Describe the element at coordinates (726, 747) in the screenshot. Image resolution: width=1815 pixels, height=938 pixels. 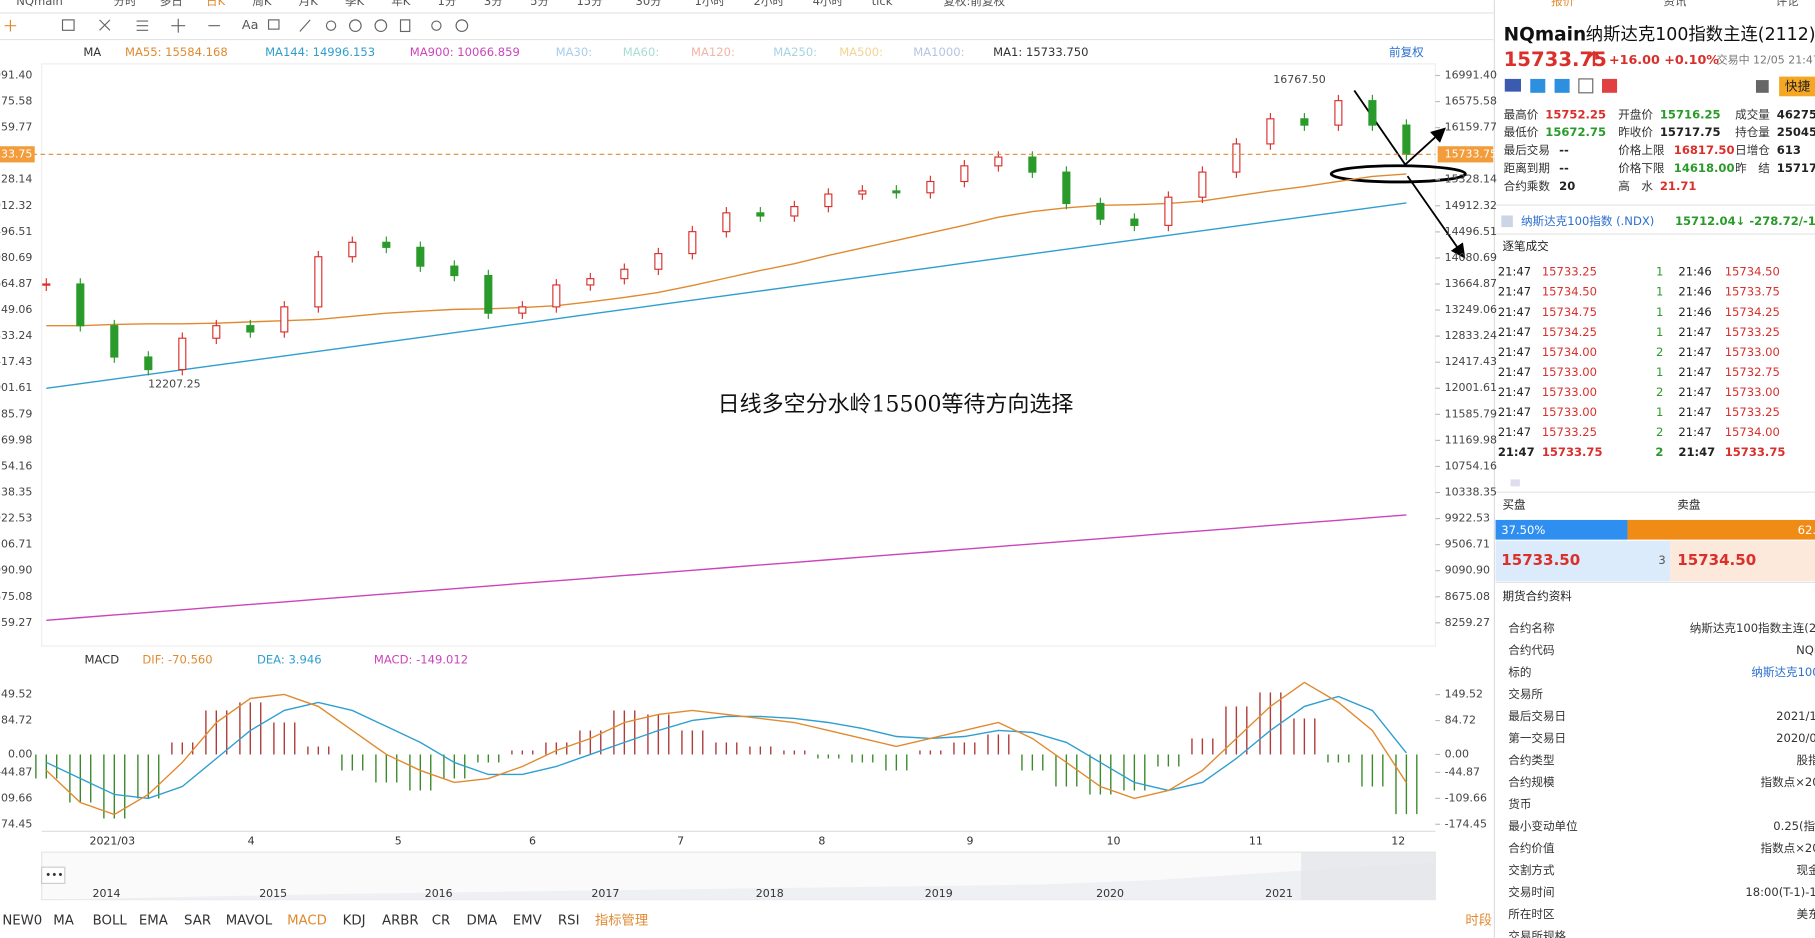
I see `dea-line` at that location.